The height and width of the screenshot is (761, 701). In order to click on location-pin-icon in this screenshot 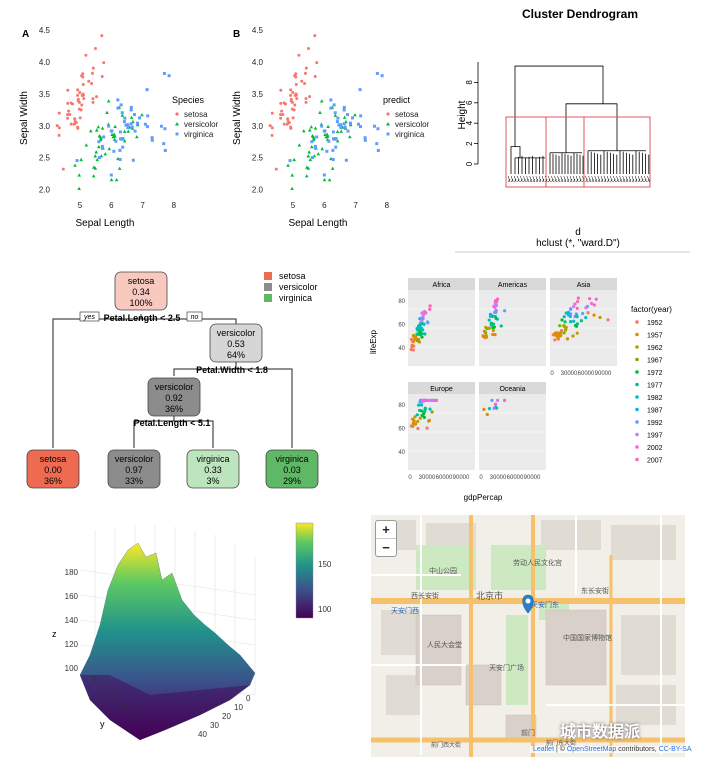, I will do `click(528, 604)`.